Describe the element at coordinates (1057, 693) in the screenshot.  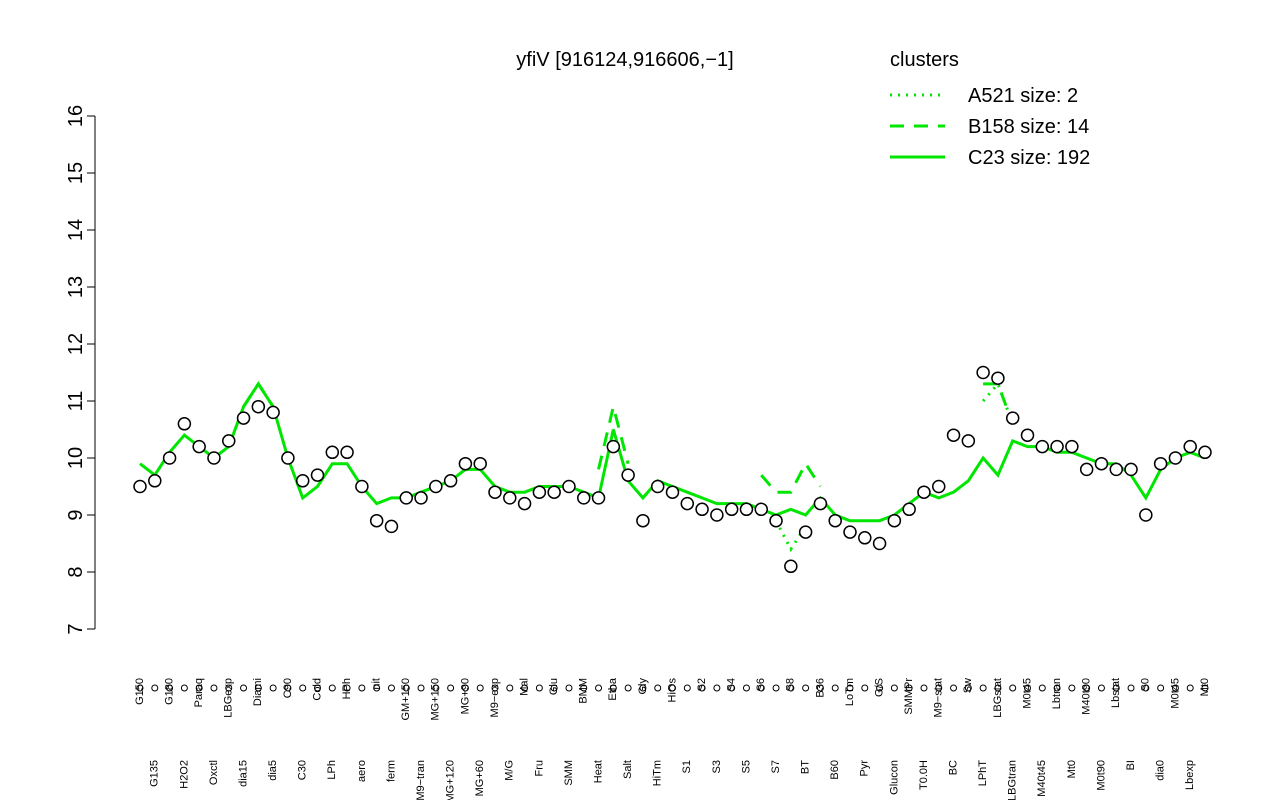
I see `x-tick-label: Lbtran` at that location.